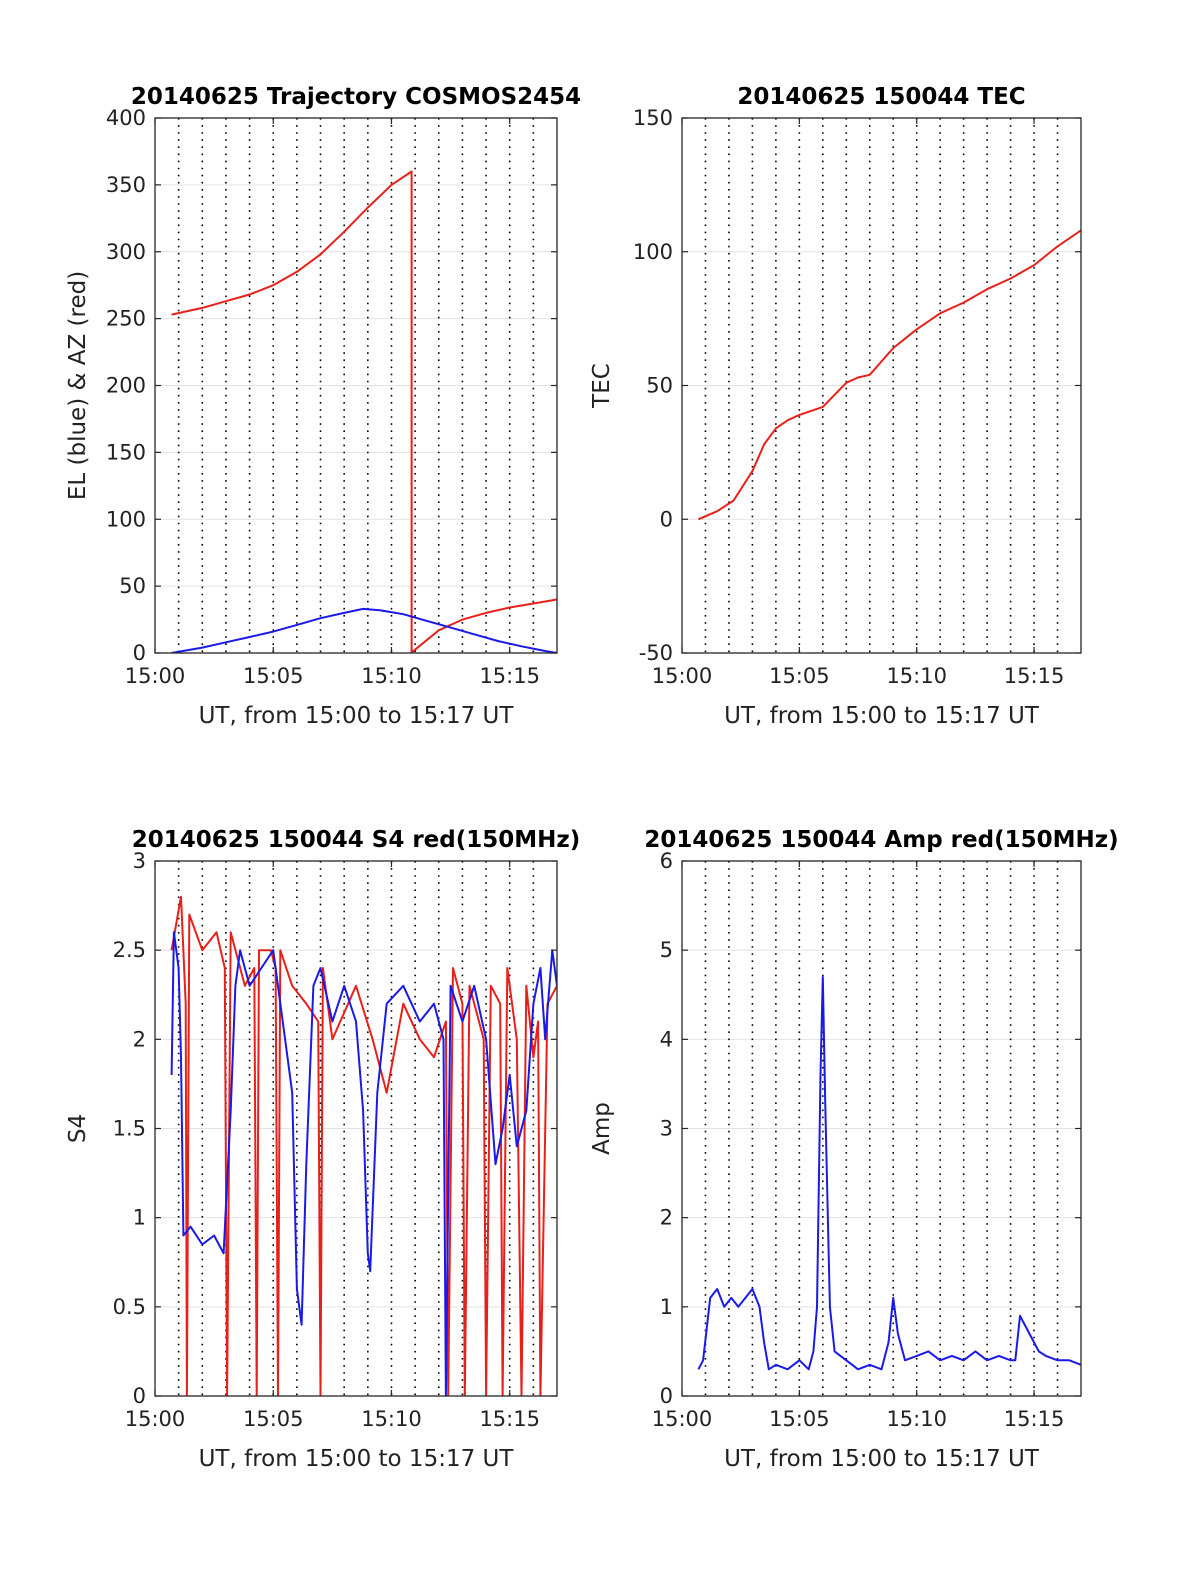  Describe the element at coordinates (666, 950) in the screenshot. I see `y-tick-label: 5` at that location.